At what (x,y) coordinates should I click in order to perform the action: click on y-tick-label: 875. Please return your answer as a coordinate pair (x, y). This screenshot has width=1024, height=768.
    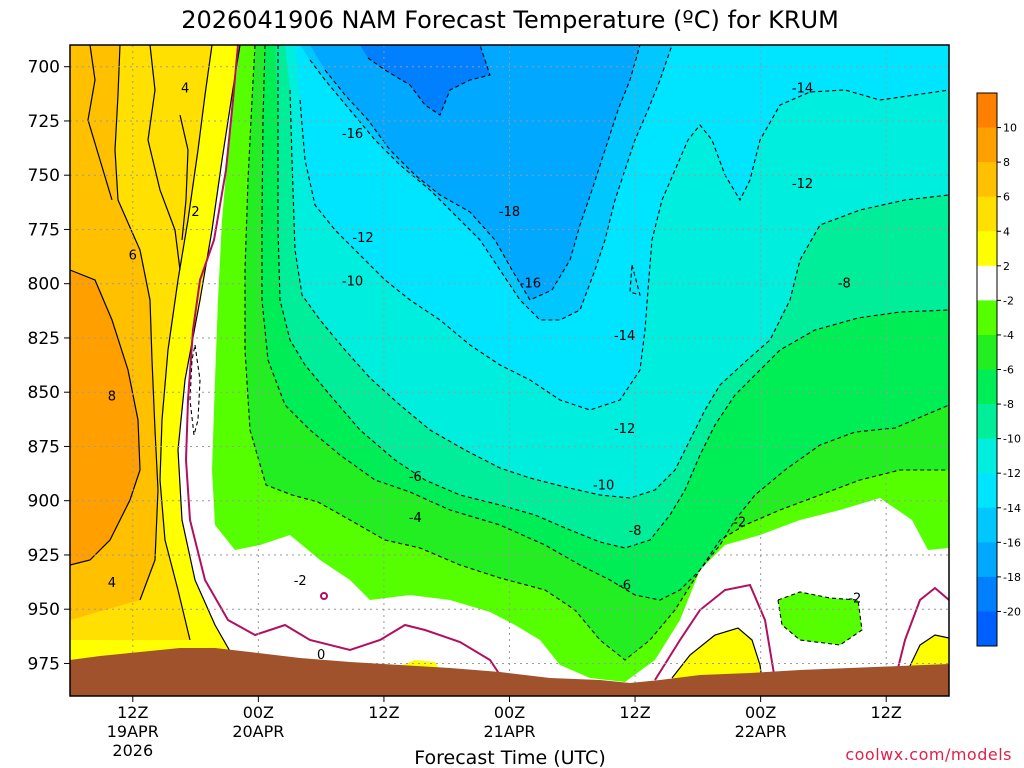
    Looking at the image, I should click on (44, 447).